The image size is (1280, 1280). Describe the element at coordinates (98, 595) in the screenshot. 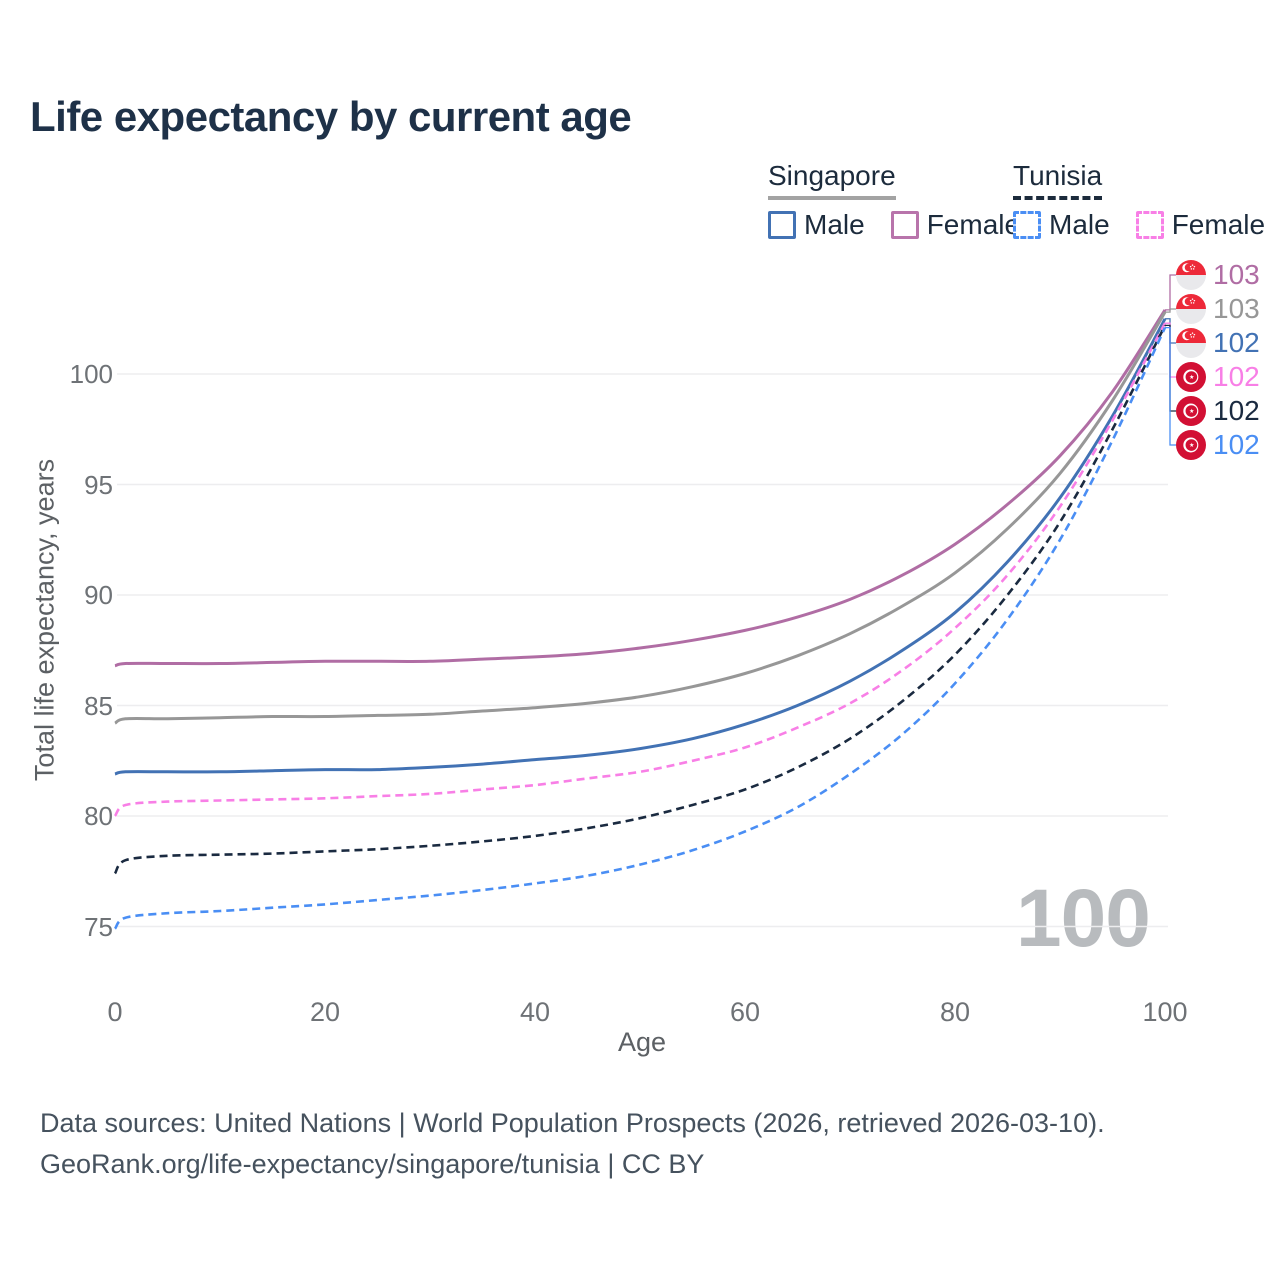

I see `y-tick-label-90: 90` at that location.